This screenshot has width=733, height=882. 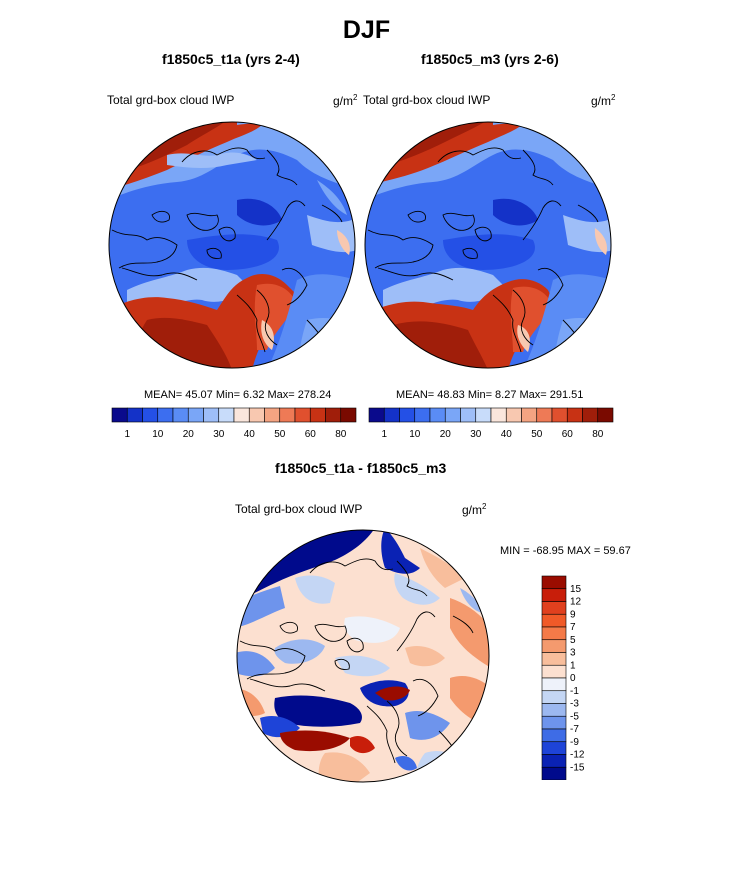 I want to click on panel1-map-border, so click(x=232, y=245).